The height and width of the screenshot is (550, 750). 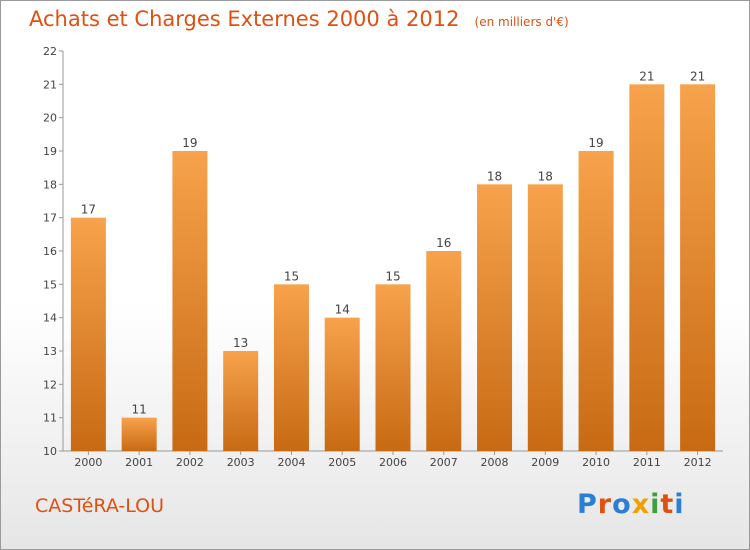 I want to click on data-label: 17, so click(x=88, y=210).